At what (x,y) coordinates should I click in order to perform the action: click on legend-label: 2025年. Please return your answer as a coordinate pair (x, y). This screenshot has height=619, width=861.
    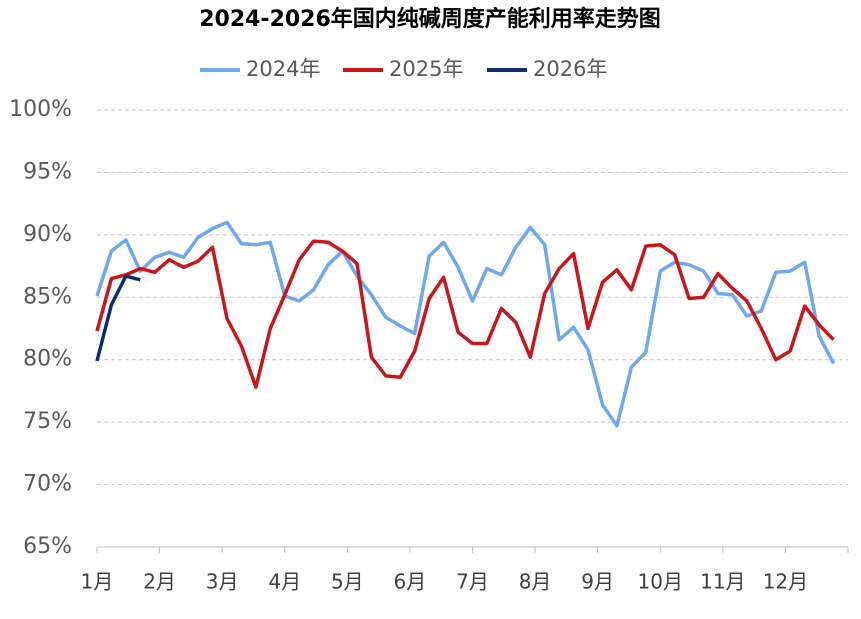
    Looking at the image, I should click on (426, 69).